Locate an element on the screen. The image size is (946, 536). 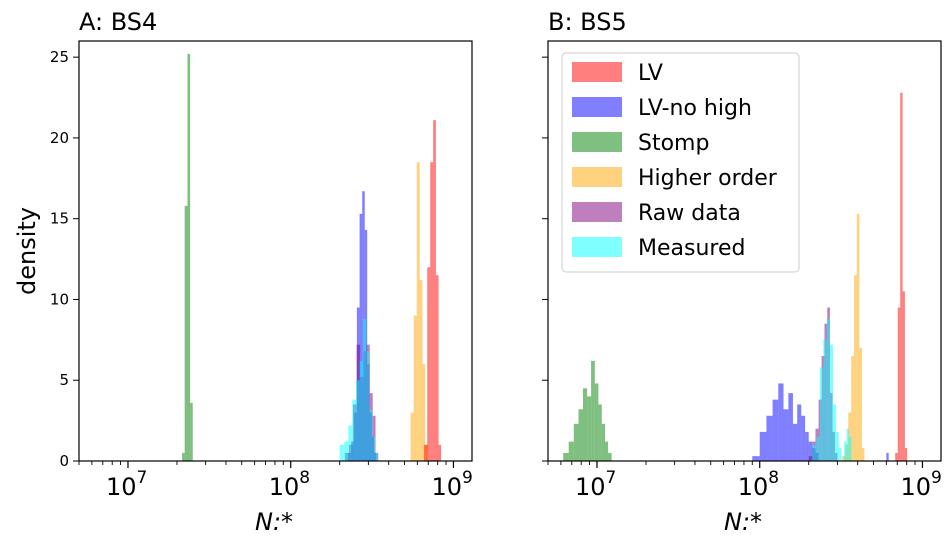
legend-label: Higher order is located at coordinates (708, 178).